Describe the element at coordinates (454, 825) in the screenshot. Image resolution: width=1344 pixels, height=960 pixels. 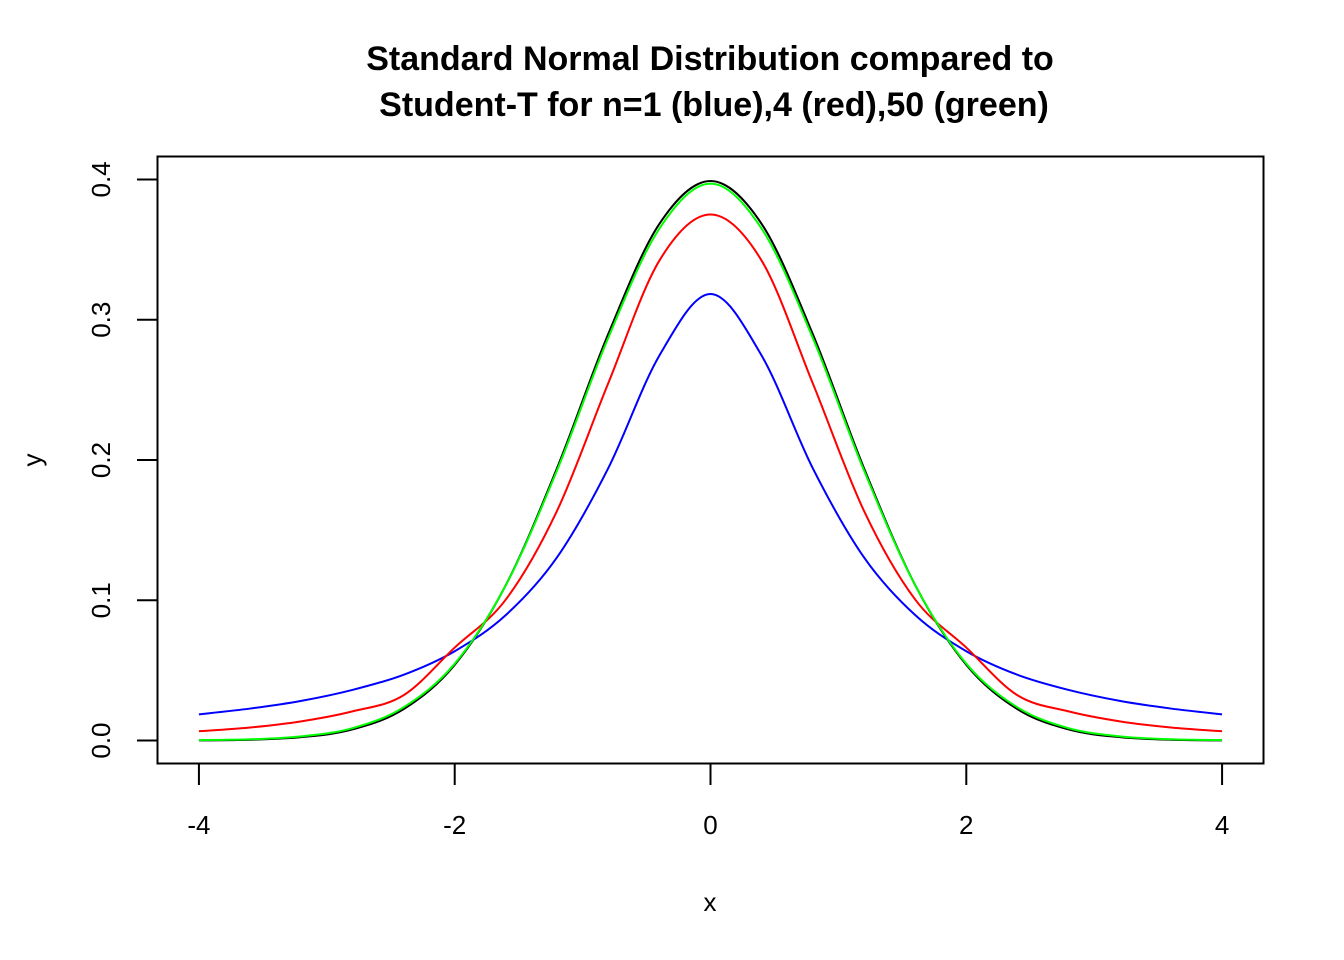
I see `x-tick-label: -2` at that location.